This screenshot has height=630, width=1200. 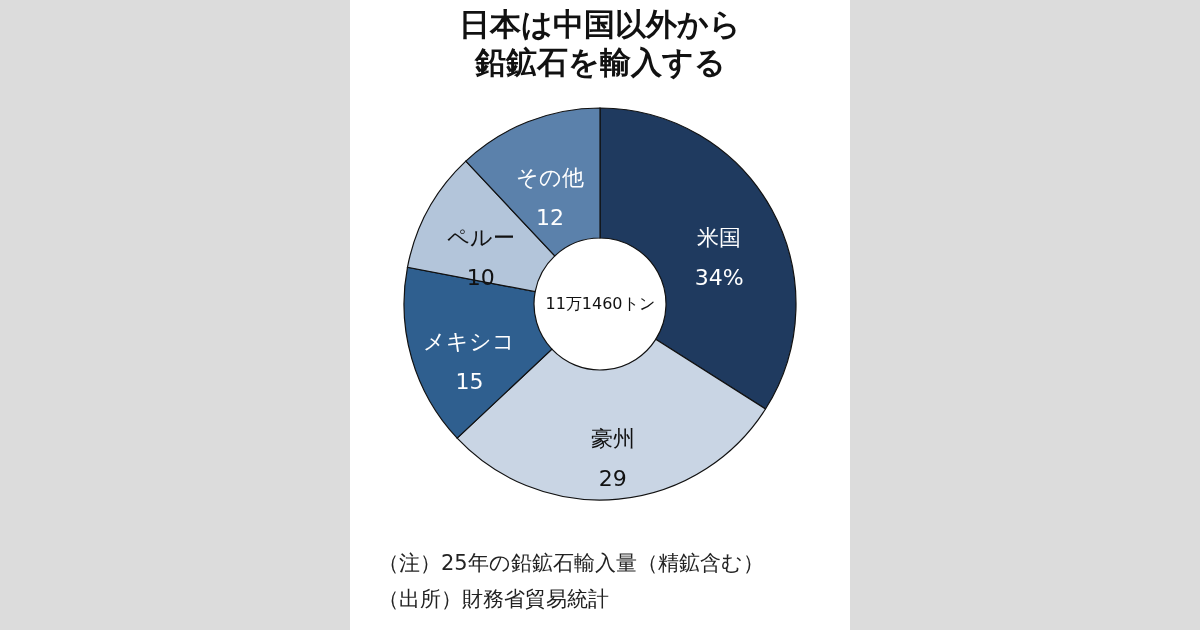 What do you see at coordinates (719, 278) in the screenshot?
I see `data-label: 34%` at bounding box center [719, 278].